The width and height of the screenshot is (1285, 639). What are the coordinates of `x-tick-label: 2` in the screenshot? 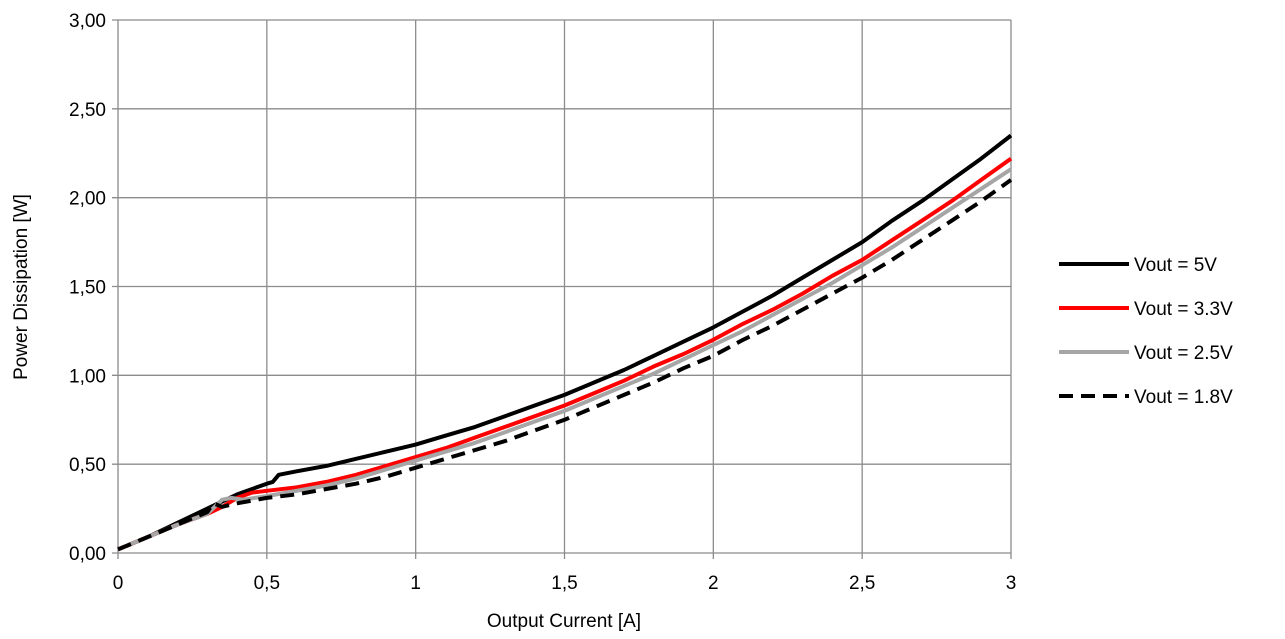 It's located at (713, 583).